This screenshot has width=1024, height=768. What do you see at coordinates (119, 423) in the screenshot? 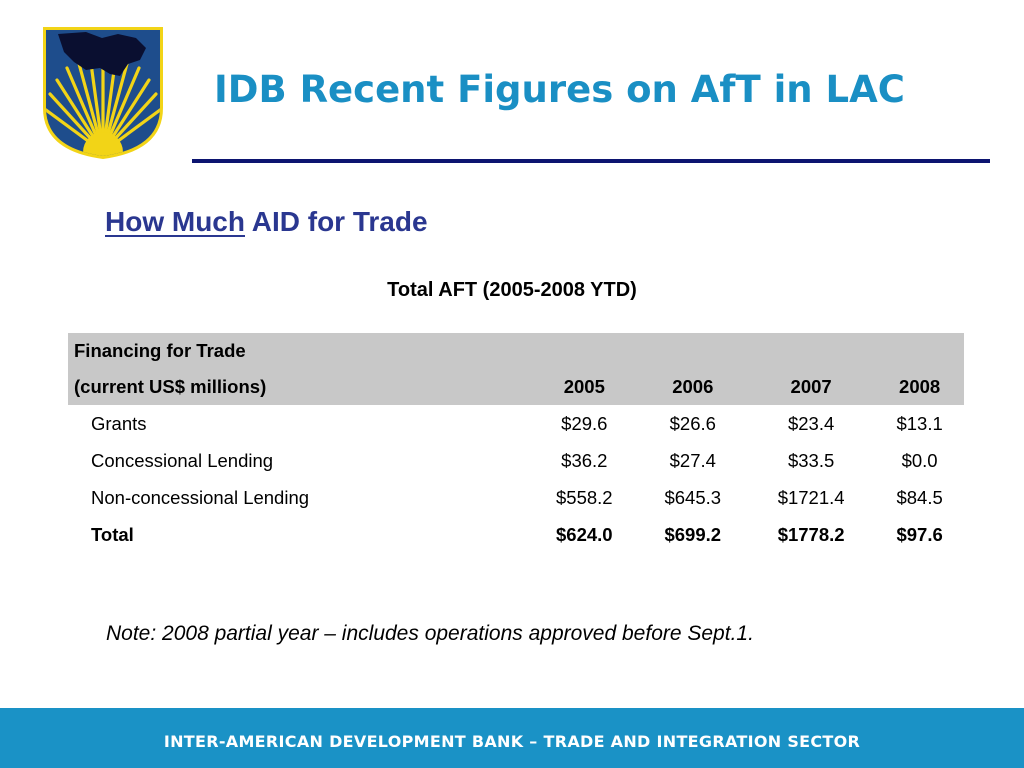
I see `row-label: Grants` at bounding box center [119, 423].